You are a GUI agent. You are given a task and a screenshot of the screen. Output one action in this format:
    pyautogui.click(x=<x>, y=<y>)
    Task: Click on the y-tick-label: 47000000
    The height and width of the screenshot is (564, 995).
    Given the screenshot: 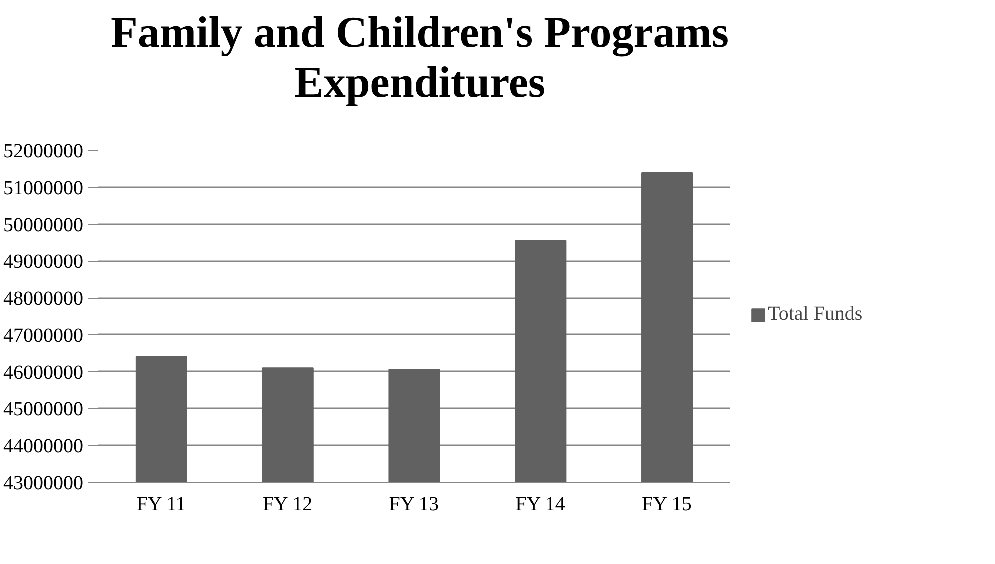 What is the action you would take?
    pyautogui.click(x=44, y=335)
    